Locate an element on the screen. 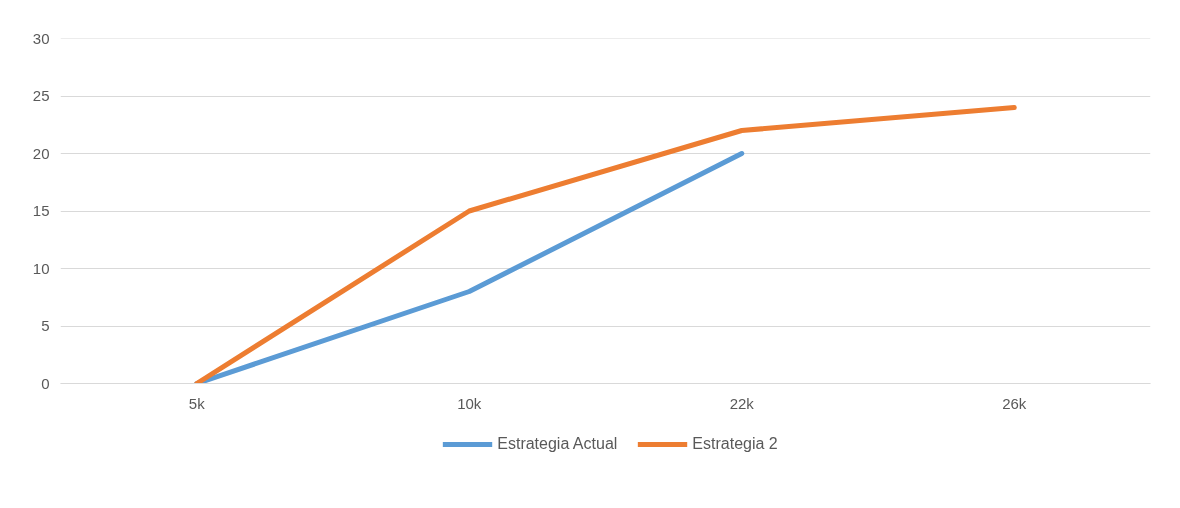 The image size is (1180, 508). y-tick-label: 15 is located at coordinates (41, 210).